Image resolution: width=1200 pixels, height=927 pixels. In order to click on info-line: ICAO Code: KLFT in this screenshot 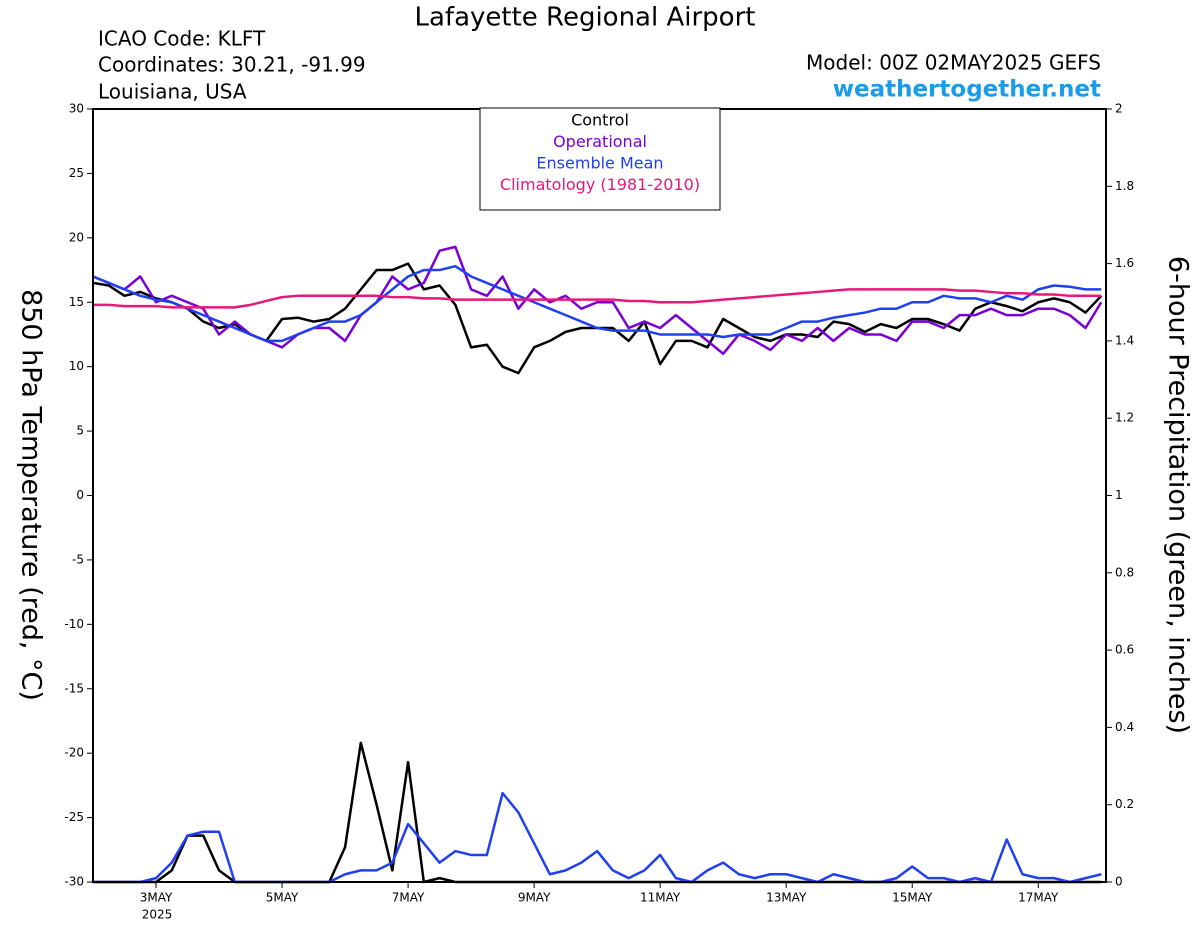, I will do `click(182, 39)`.